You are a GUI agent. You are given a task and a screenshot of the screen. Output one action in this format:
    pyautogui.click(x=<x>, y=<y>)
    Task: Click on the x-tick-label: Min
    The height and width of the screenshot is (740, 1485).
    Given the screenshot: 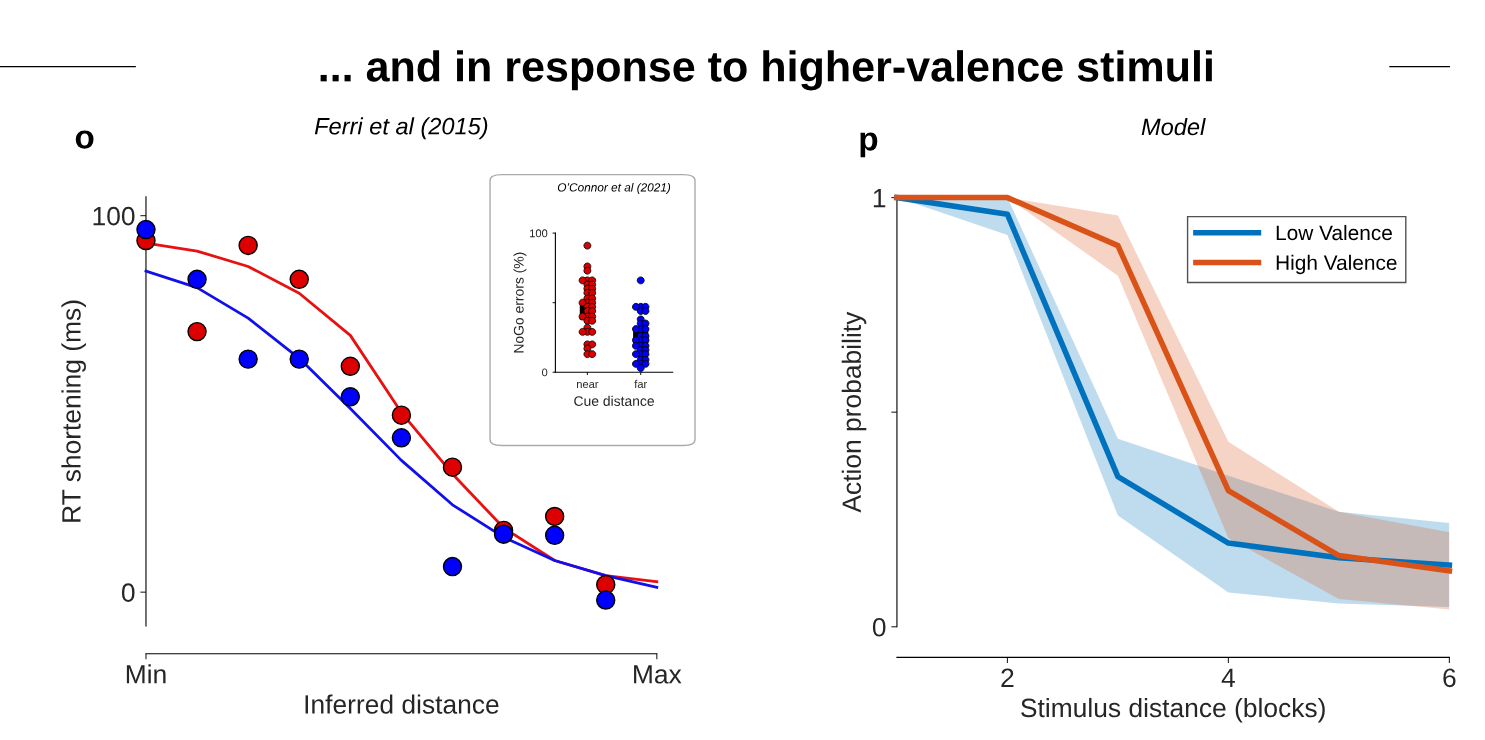 What is the action you would take?
    pyautogui.click(x=146, y=674)
    